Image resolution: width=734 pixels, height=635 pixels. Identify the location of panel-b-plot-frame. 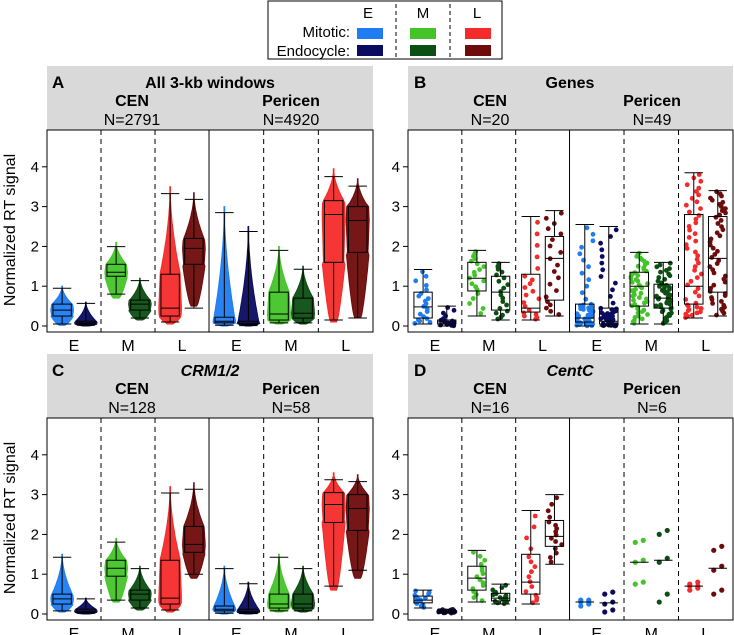
(570, 231).